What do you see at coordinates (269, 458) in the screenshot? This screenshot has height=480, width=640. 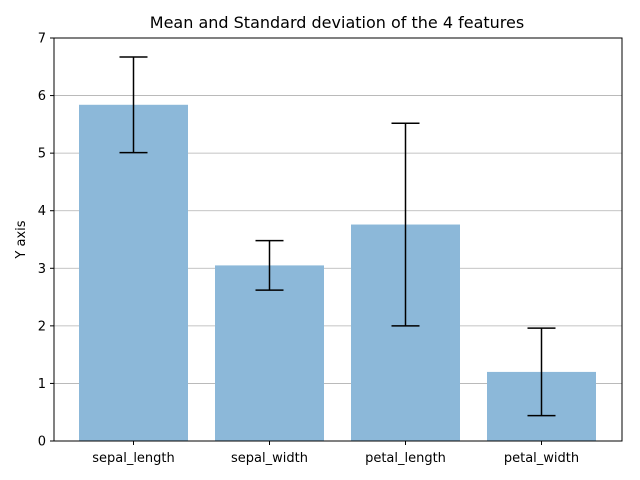 I see `x-tick-label: sepal_width` at bounding box center [269, 458].